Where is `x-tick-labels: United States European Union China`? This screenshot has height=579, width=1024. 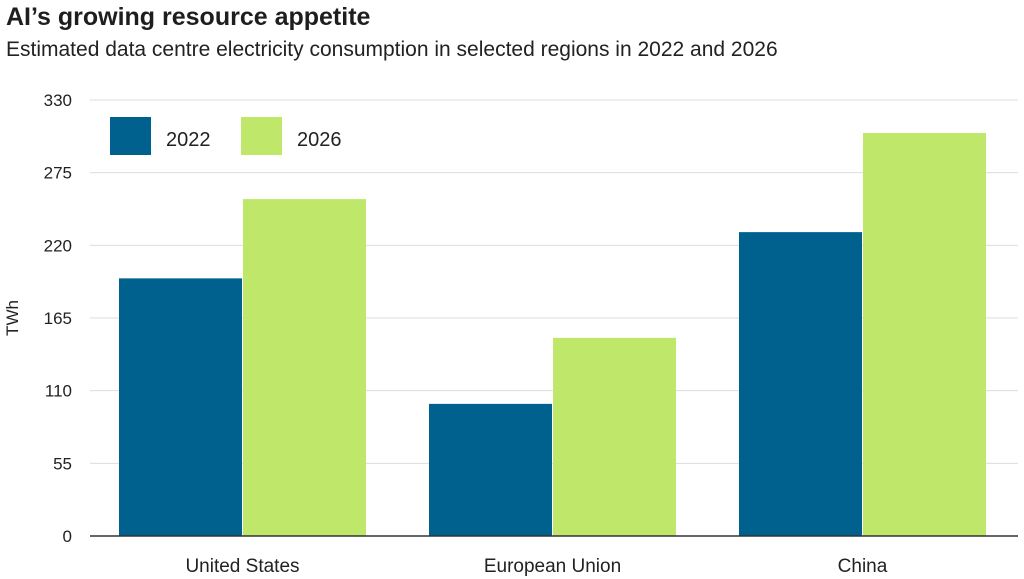 x-tick-labels: United States European Union China is located at coordinates (536, 566).